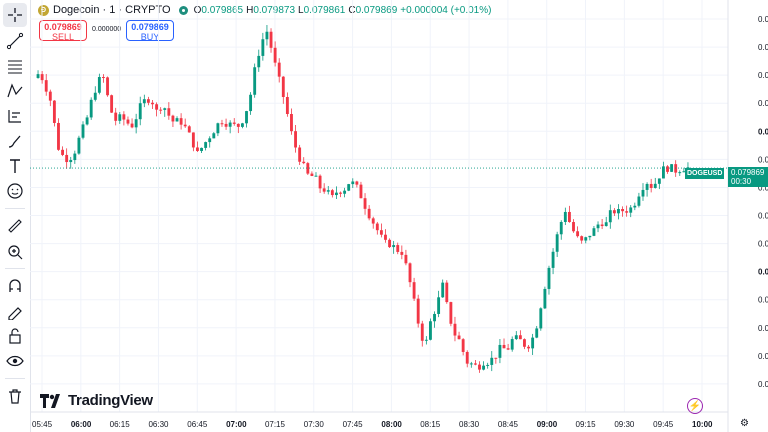 This screenshot has width=768, height=432. I want to click on price-tick-label: 0.080100, so click(763, 103).